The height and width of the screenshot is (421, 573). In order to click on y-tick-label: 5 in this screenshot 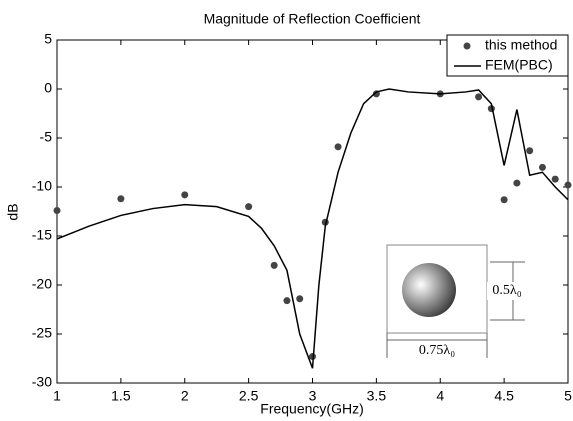, I will do `click(48, 39)`.